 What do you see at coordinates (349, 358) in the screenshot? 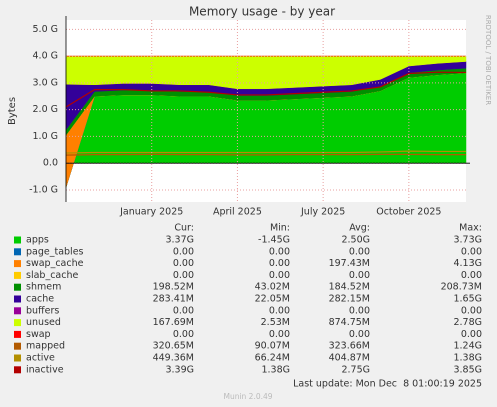
I see `stat-value: 404.87M` at bounding box center [349, 358].